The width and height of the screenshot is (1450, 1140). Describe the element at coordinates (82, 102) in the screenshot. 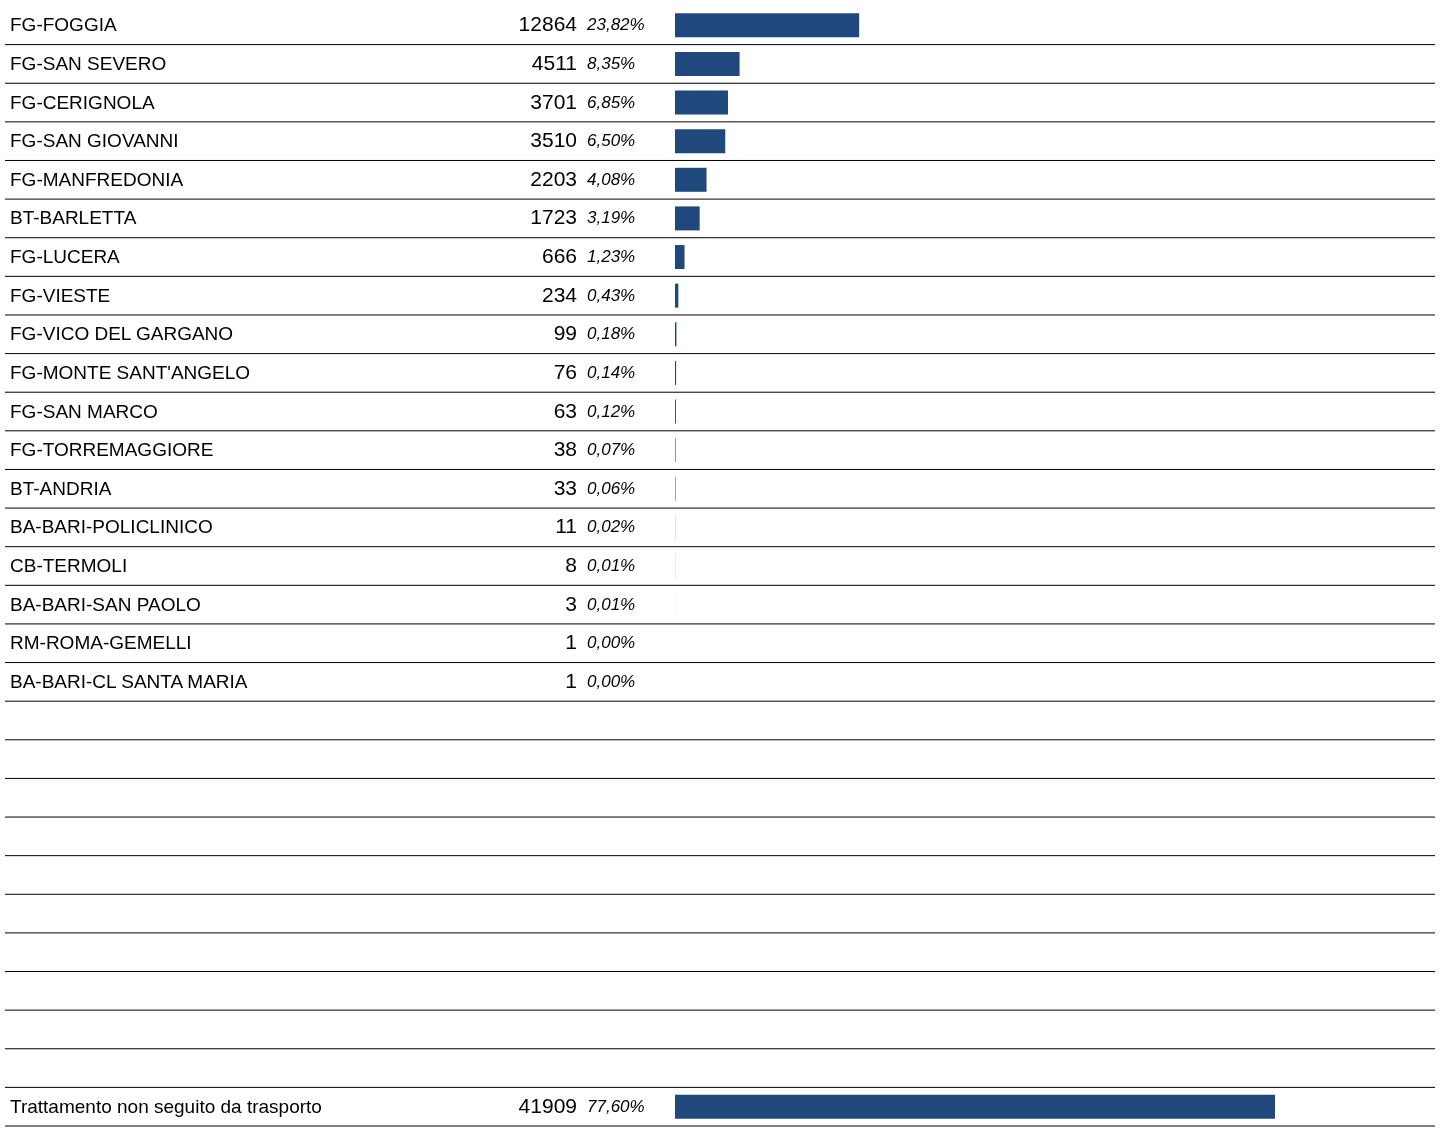

I see `y-tick-label: FG-CERIGNOLA` at that location.